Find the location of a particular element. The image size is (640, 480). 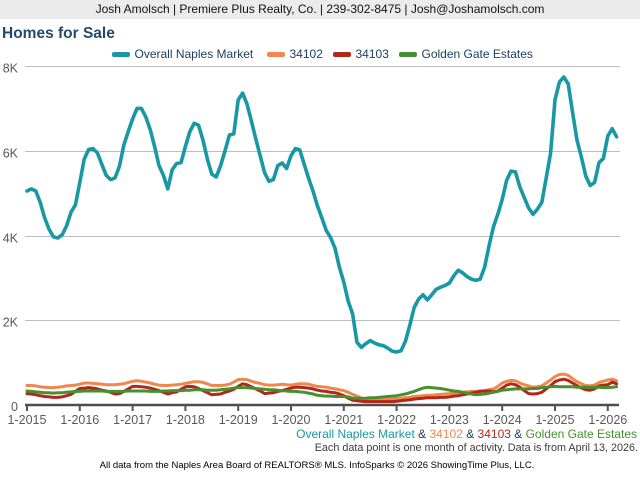

svg-text: 1-2023 is located at coordinates (449, 420).